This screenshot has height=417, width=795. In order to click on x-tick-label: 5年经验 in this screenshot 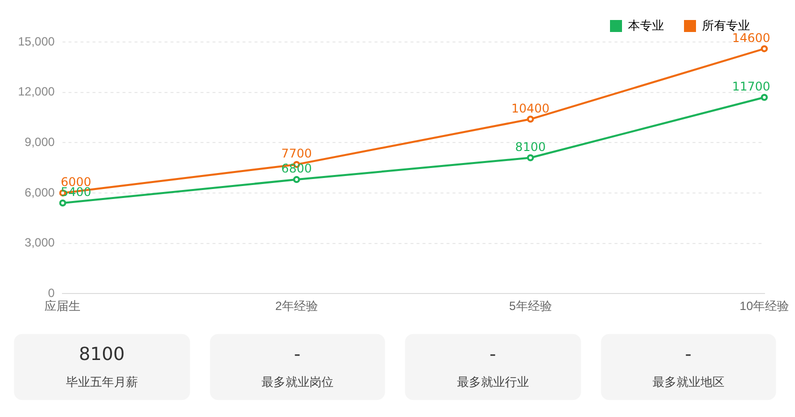, I will do `click(530, 306)`.